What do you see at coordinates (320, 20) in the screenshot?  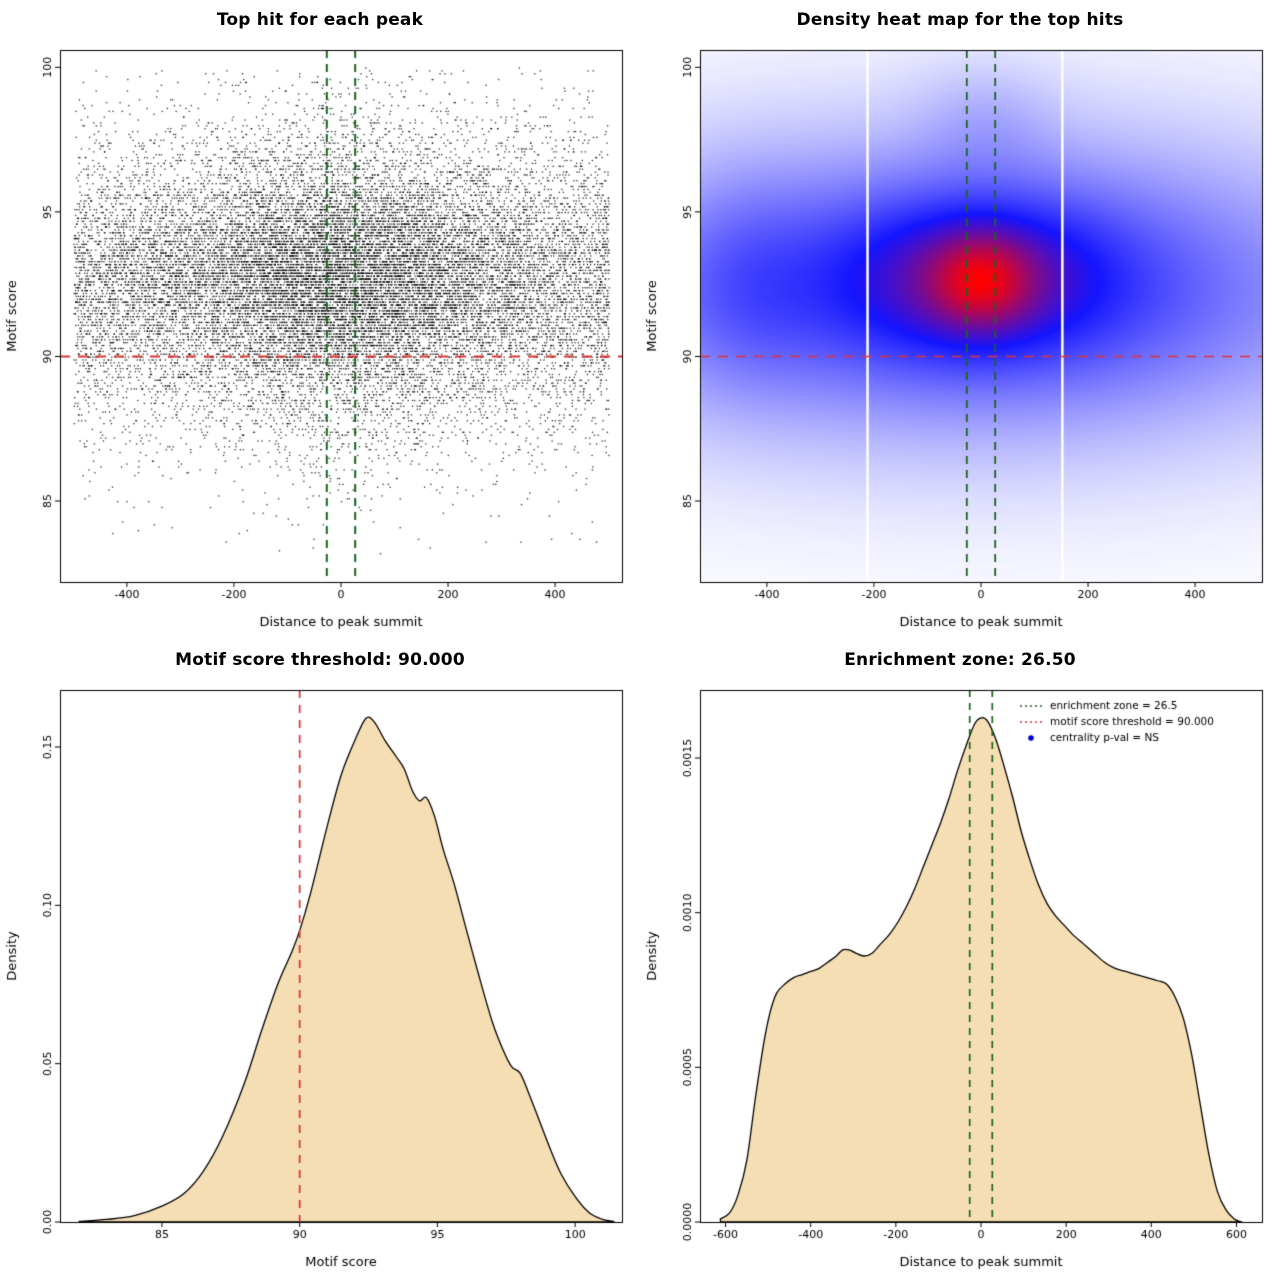 I see `chart-title-top-hits: Top hit for each peak` at bounding box center [320, 20].